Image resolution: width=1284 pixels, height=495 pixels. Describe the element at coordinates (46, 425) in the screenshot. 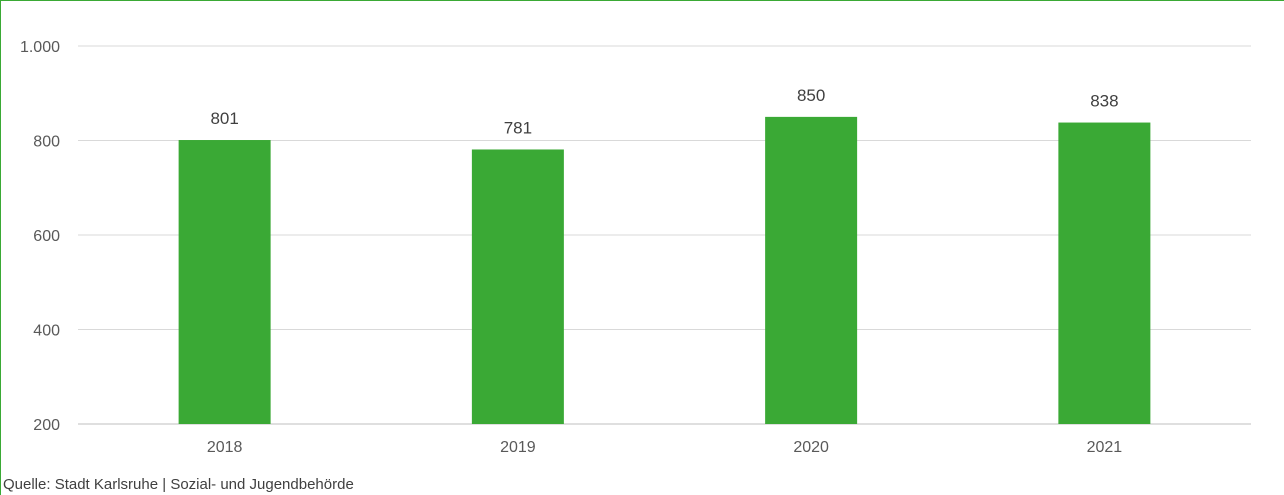

I see `y-tick-label: 200` at that location.